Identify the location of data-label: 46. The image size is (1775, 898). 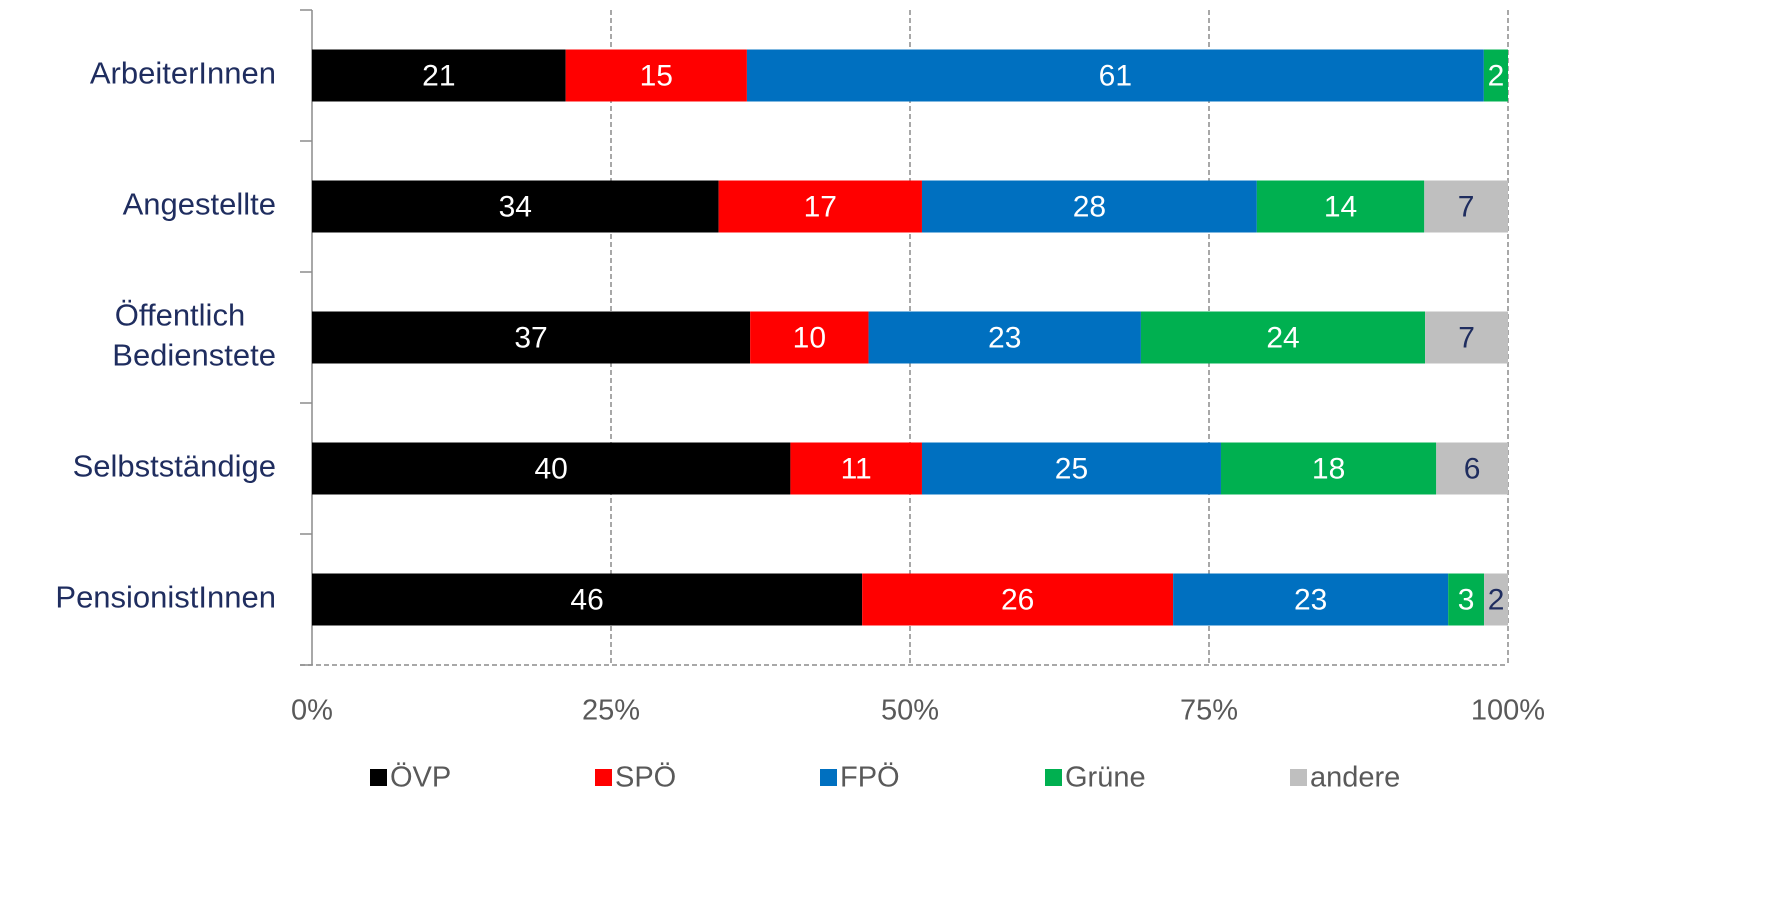
(586, 599).